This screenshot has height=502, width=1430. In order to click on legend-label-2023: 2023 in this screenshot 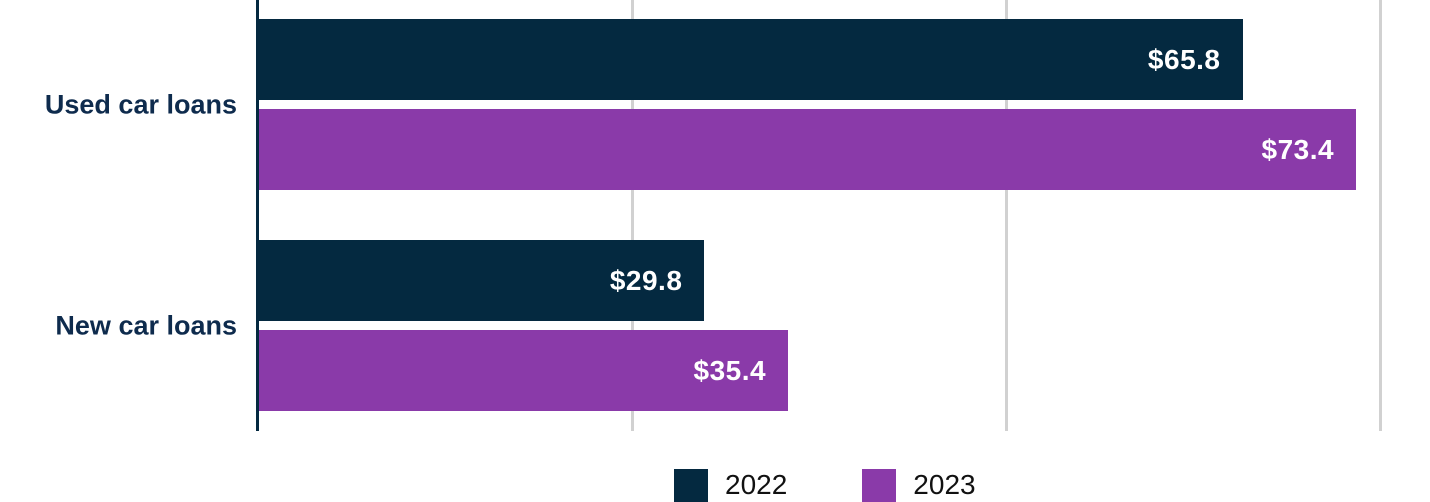, I will do `click(944, 484)`.